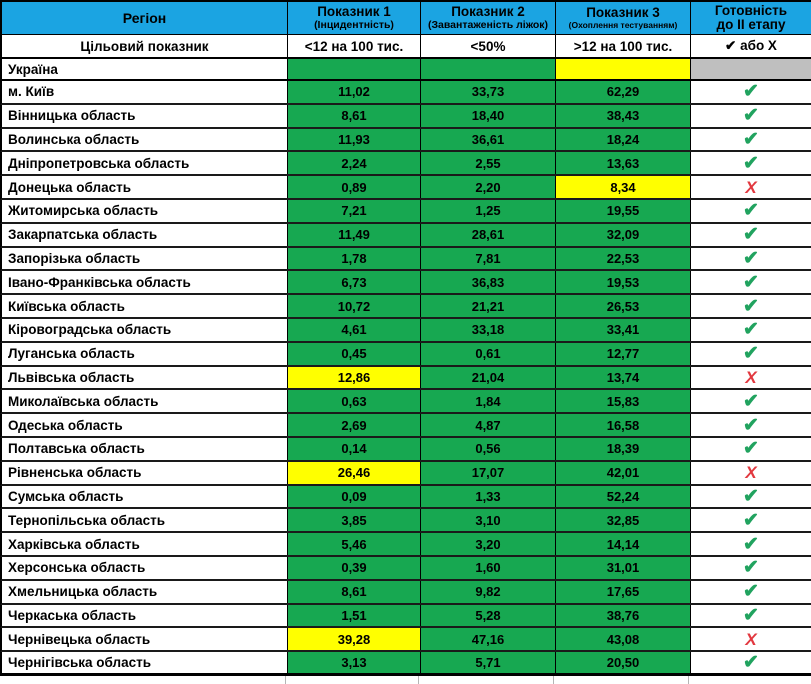  What do you see at coordinates (74, 258) in the screenshot?
I see `region-name: Запорізька область` at bounding box center [74, 258].